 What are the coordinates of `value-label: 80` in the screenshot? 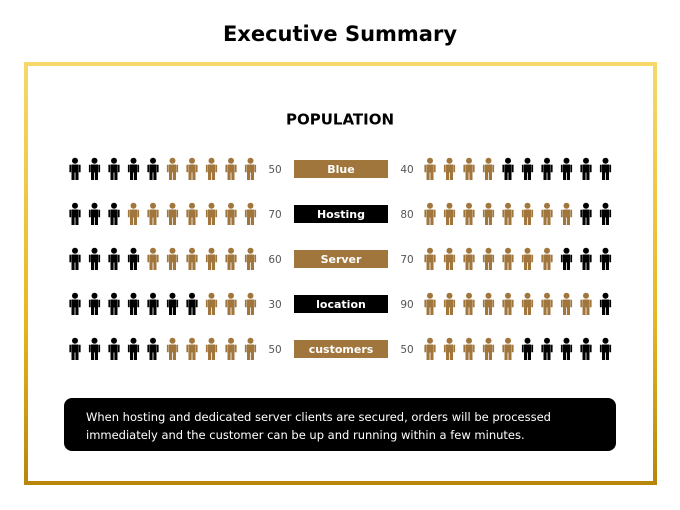 It's located at (406, 215).